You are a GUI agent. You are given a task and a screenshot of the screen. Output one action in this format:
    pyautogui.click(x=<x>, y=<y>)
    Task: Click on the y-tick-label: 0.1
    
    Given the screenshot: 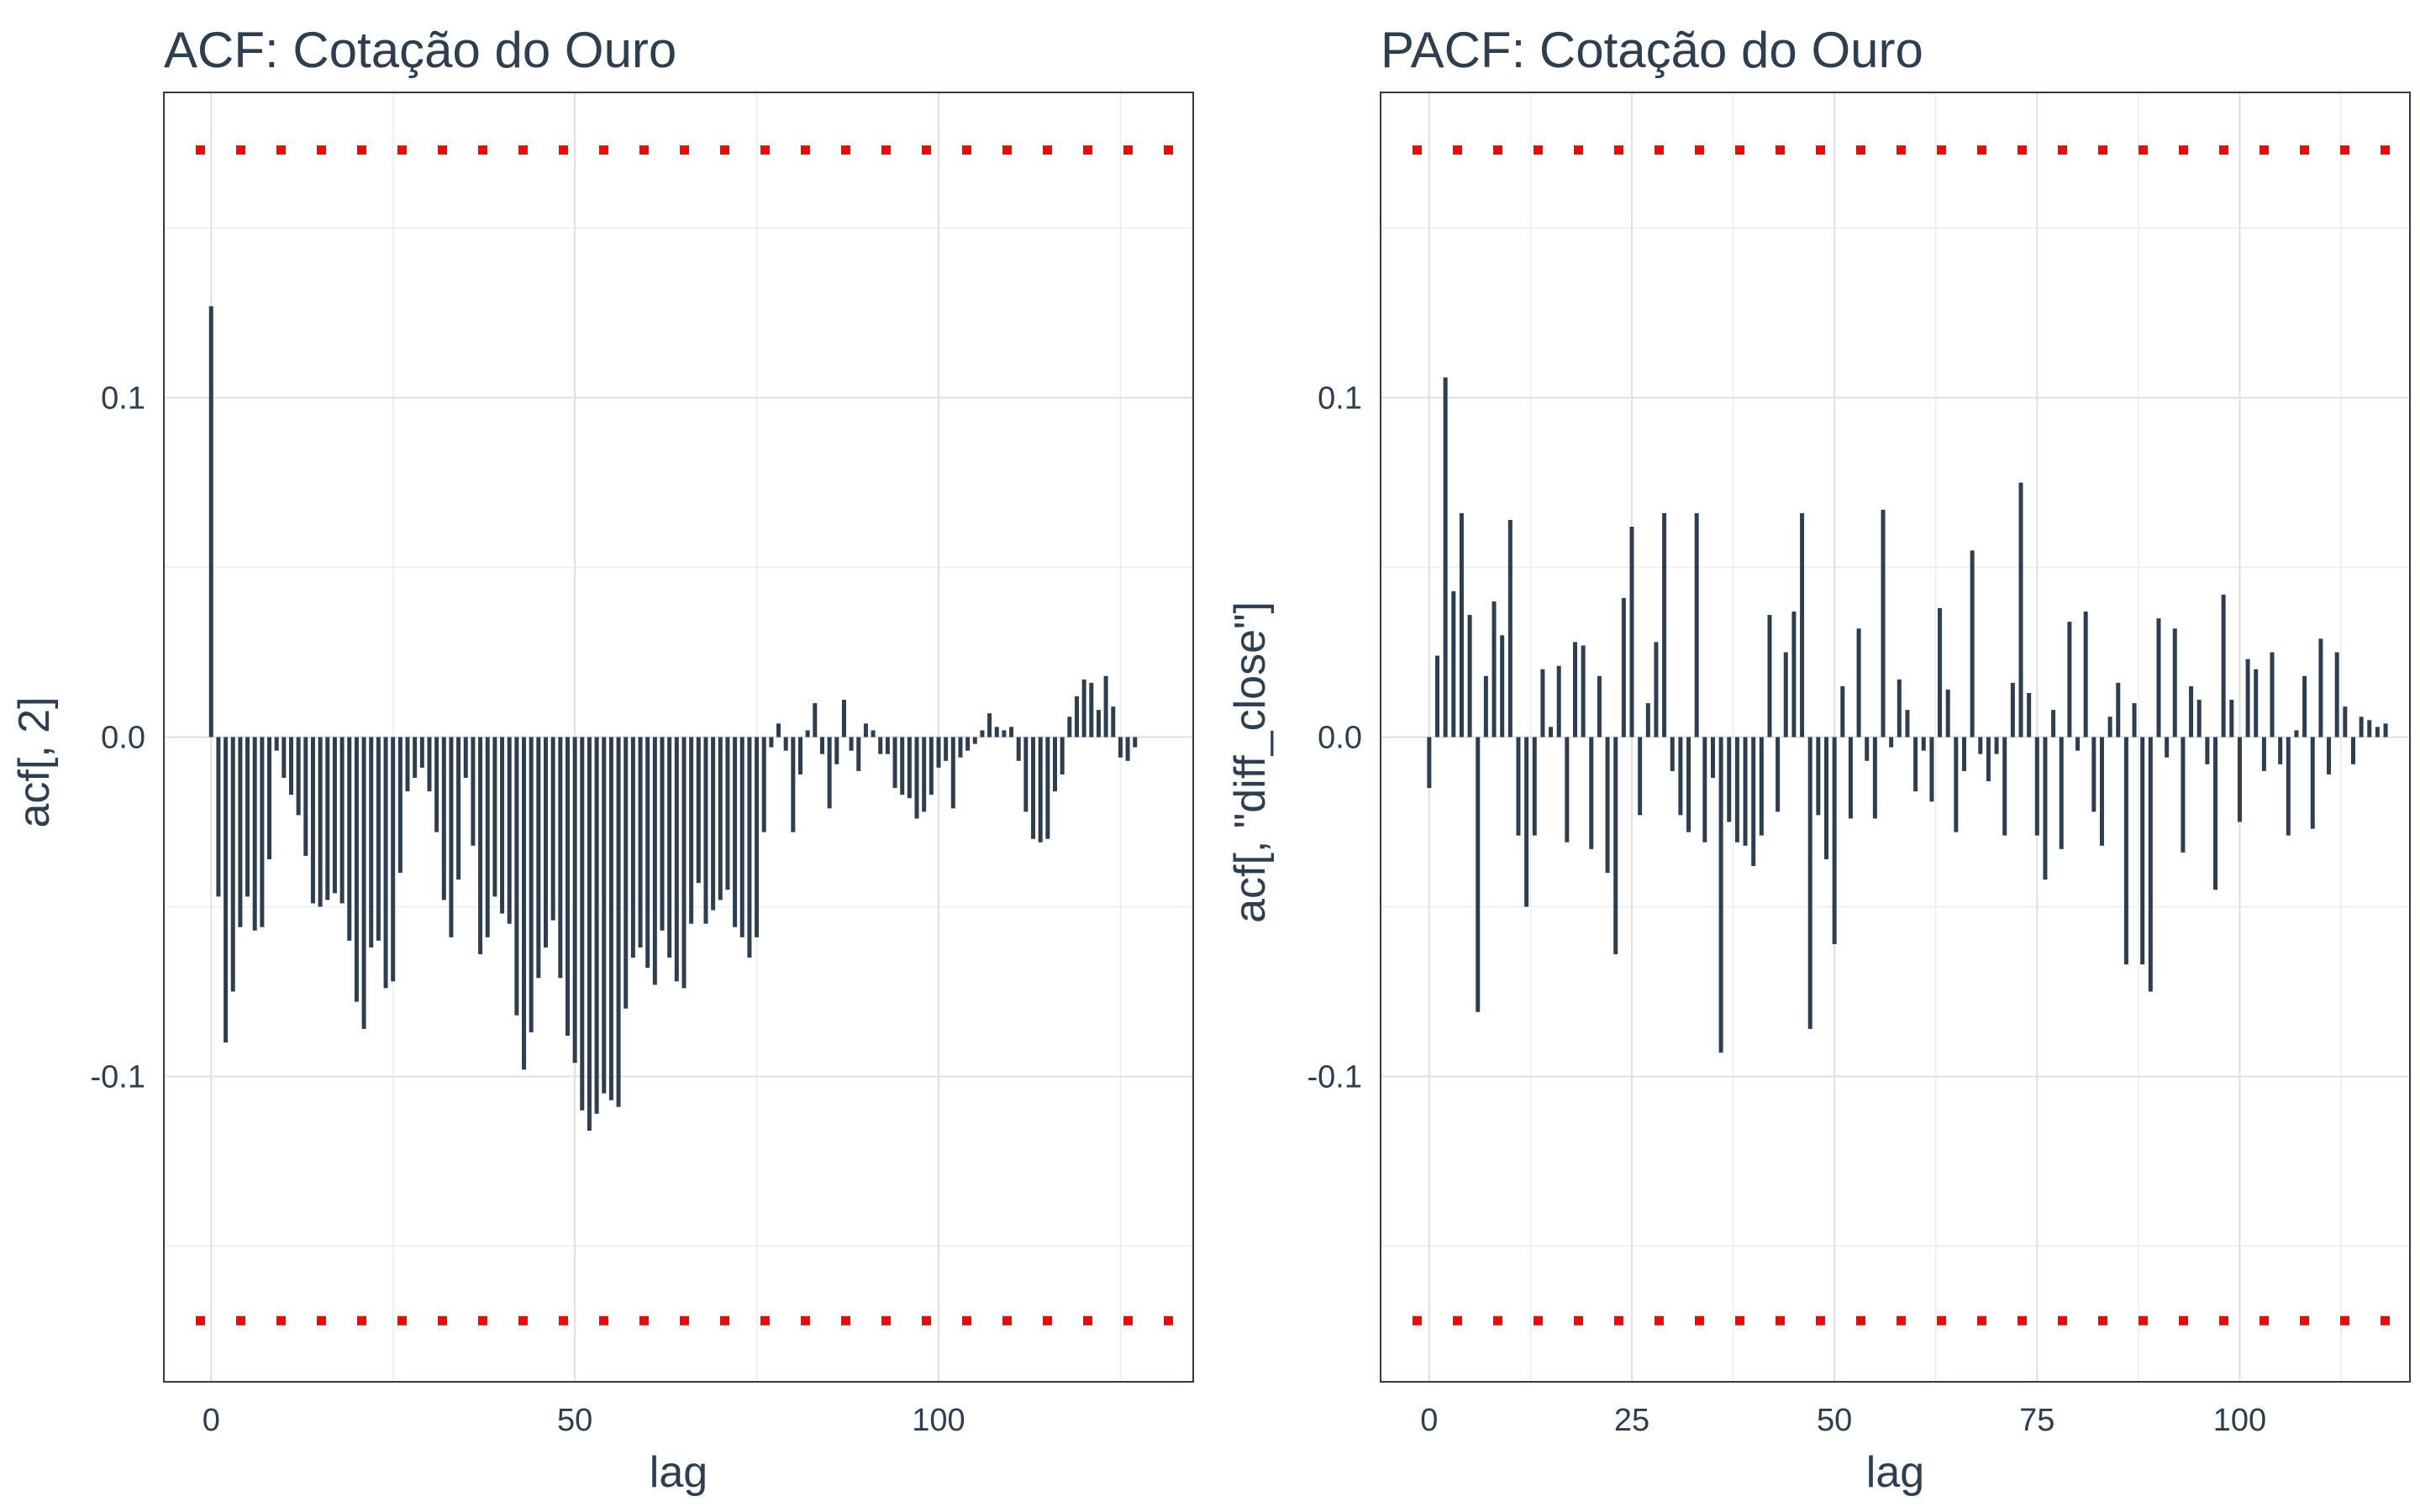 What is the action you would take?
    pyautogui.click(x=1340, y=399)
    